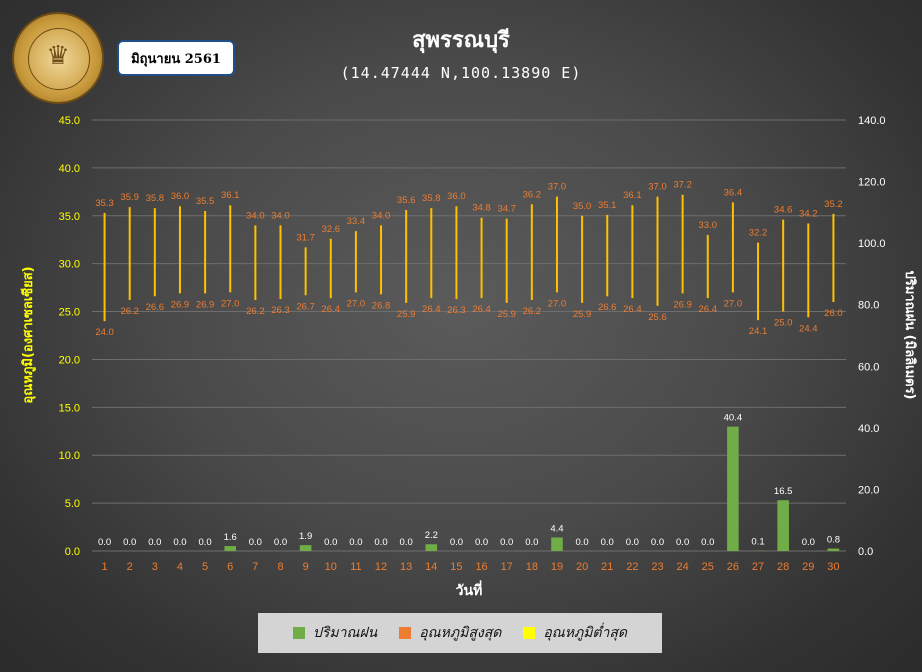  Describe the element at coordinates (129, 197) in the screenshot. I see `tmax-data-label: 35.9` at that location.